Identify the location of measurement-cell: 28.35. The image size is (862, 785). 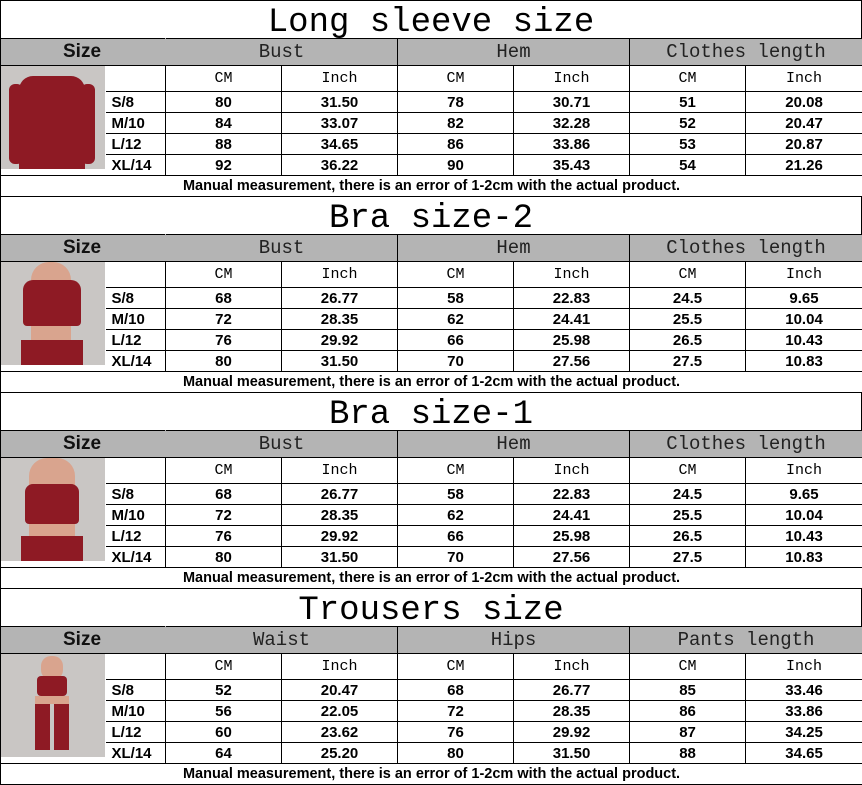
(339, 515).